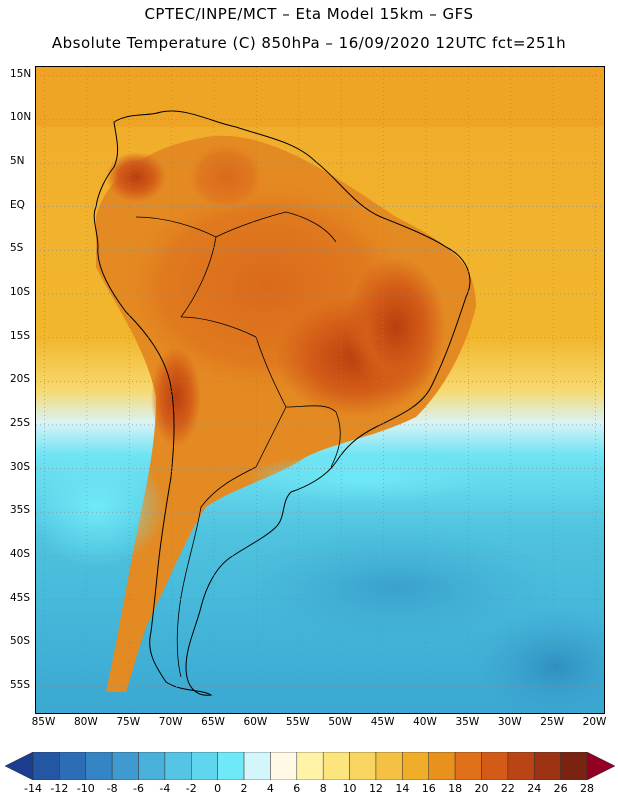 This screenshot has height=800, width=618. What do you see at coordinates (560, 788) in the screenshot?
I see `colorbar-label: 26` at bounding box center [560, 788].